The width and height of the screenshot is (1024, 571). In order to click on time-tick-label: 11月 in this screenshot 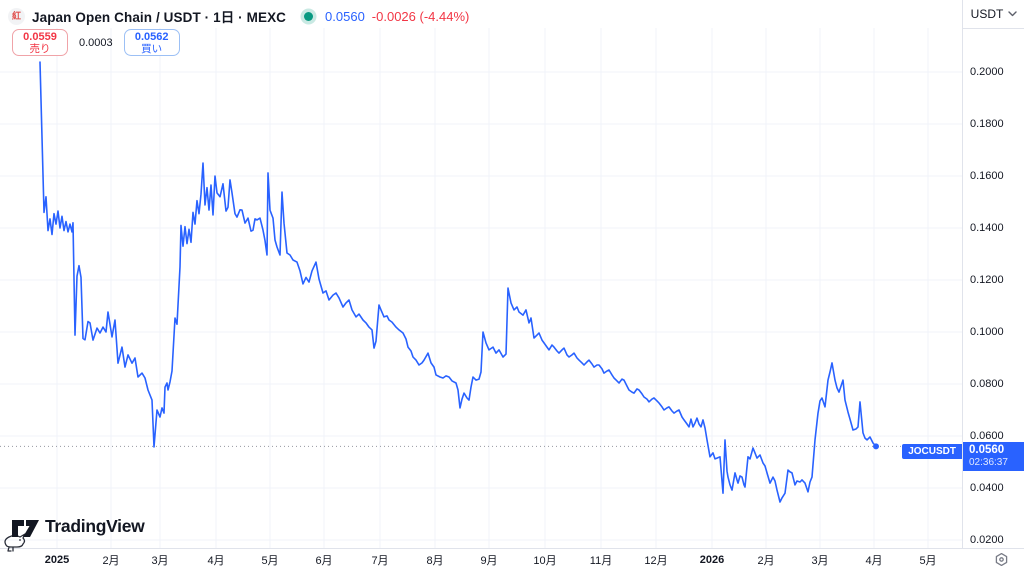, I will do `click(601, 561)`.